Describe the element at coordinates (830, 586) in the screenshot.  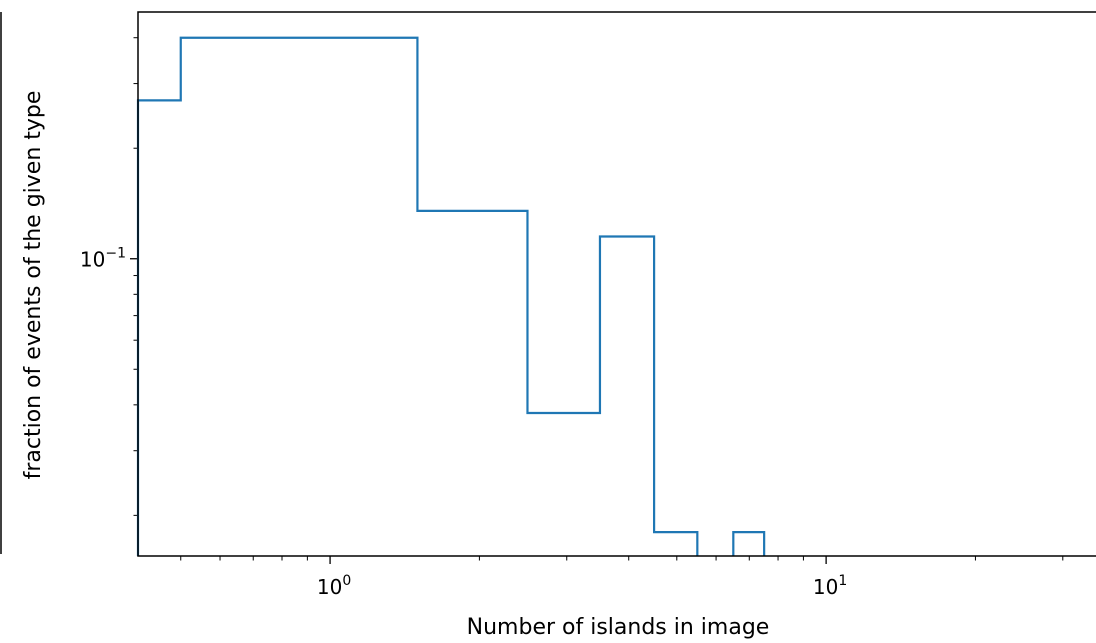
I see `x-tick-label: 10¹` at that location.